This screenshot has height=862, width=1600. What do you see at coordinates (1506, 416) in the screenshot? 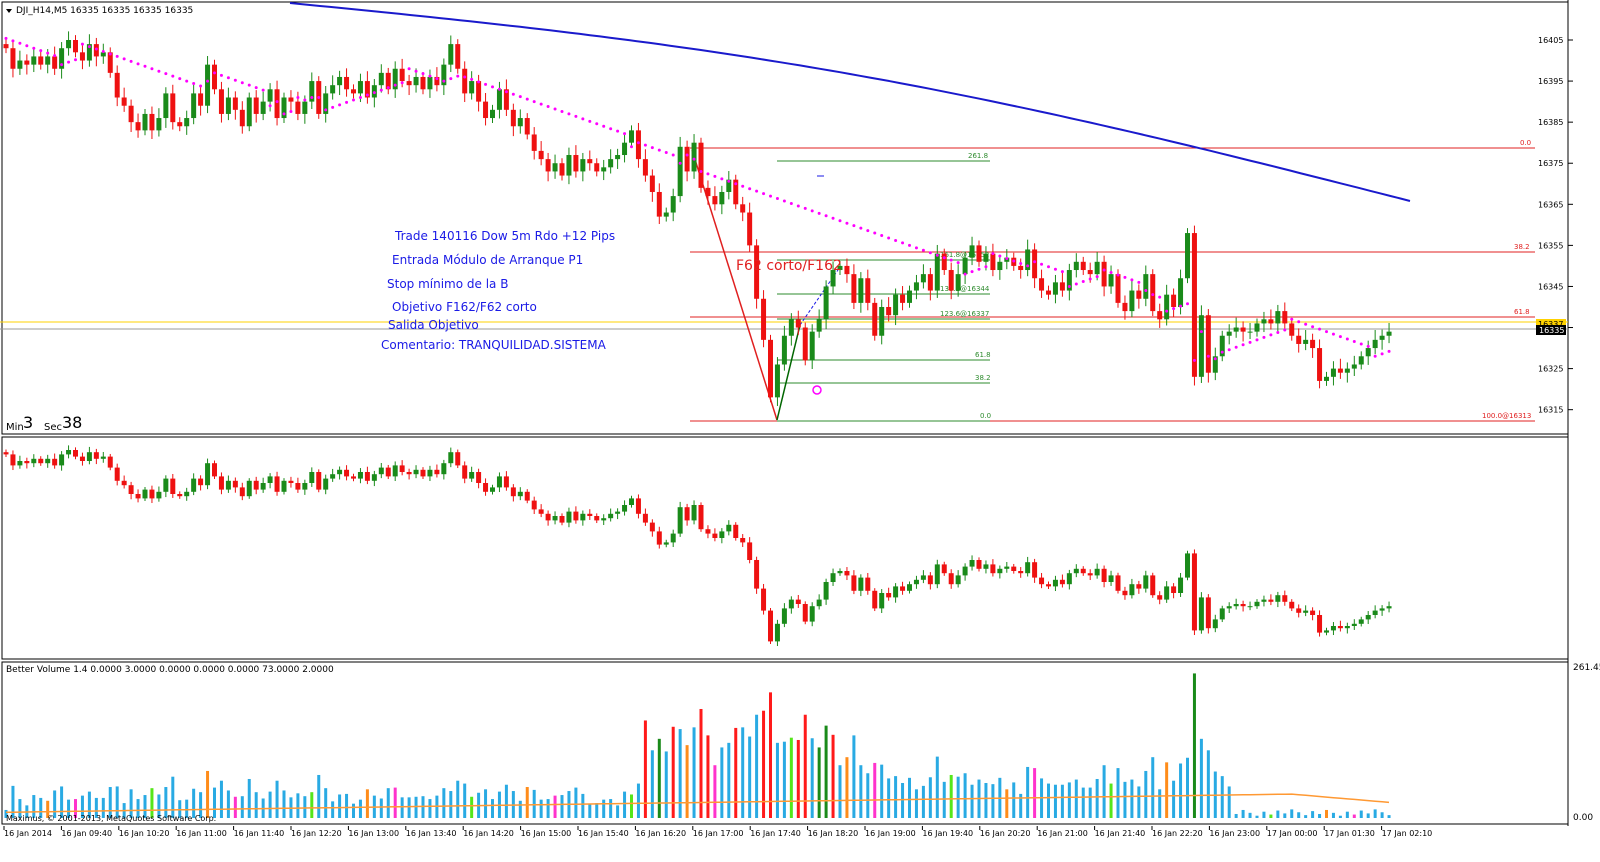
I see `fib-level-label-red: 100.0@16313` at bounding box center [1506, 416].